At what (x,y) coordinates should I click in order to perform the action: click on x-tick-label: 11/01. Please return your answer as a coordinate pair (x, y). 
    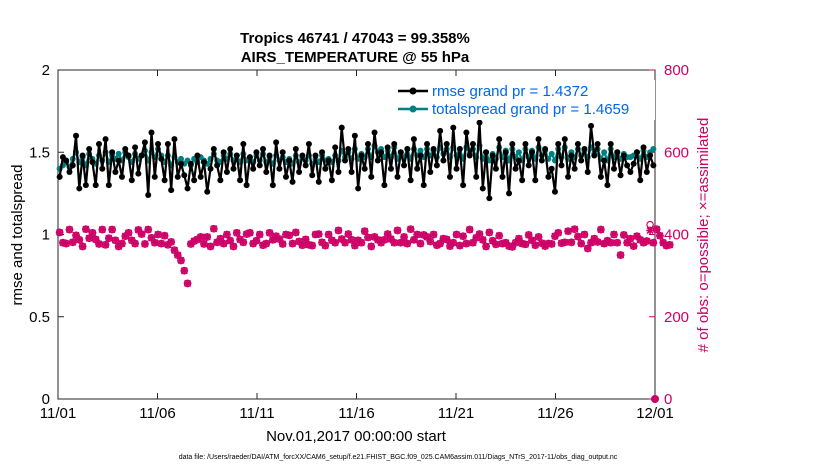
    Looking at the image, I should click on (58, 413).